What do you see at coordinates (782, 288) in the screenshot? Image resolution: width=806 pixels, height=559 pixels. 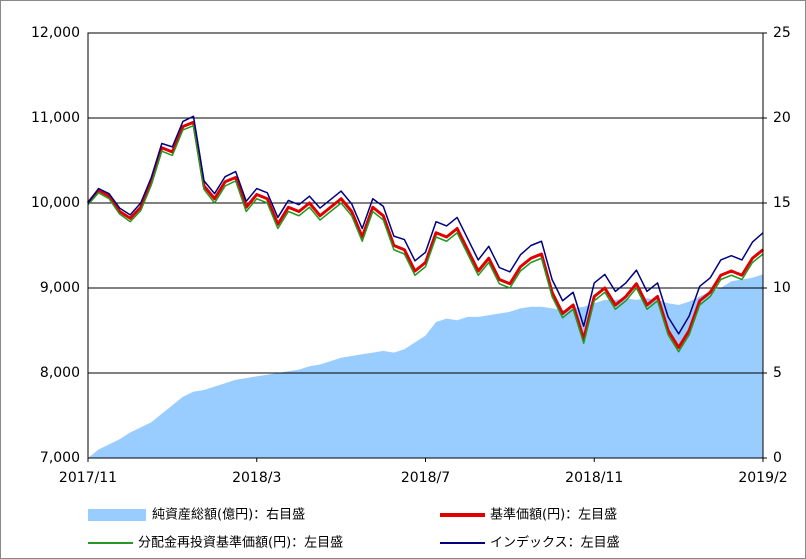 I see `y2-tick-label: 10` at bounding box center [782, 288].